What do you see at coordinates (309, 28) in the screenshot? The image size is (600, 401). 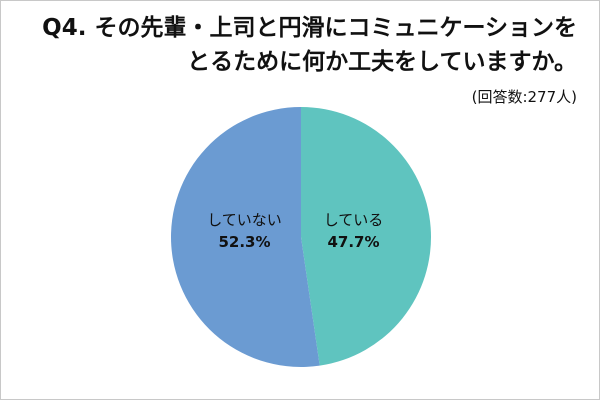 I see `chart-title-line-1: Q4. その先輩・上司と円滑にコミュニケーションを` at bounding box center [309, 28].